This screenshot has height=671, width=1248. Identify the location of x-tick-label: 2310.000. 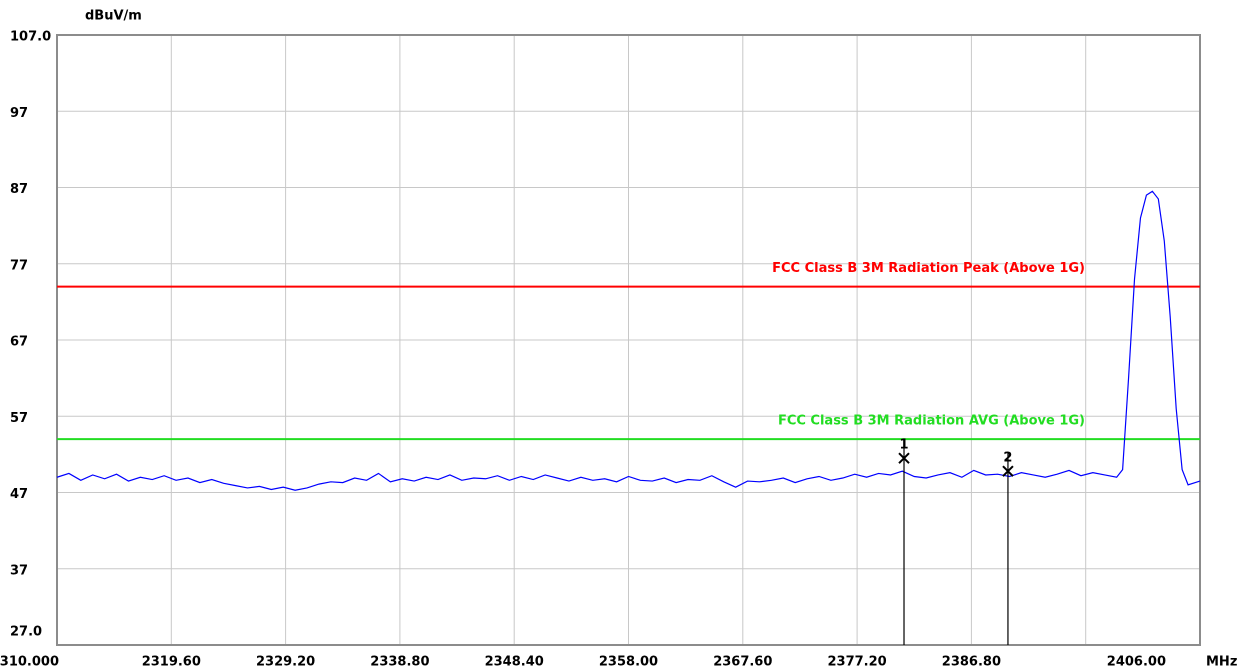
(29, 662).